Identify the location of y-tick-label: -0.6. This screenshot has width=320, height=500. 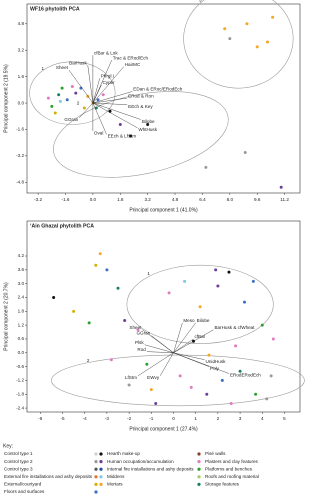
(20, 366).